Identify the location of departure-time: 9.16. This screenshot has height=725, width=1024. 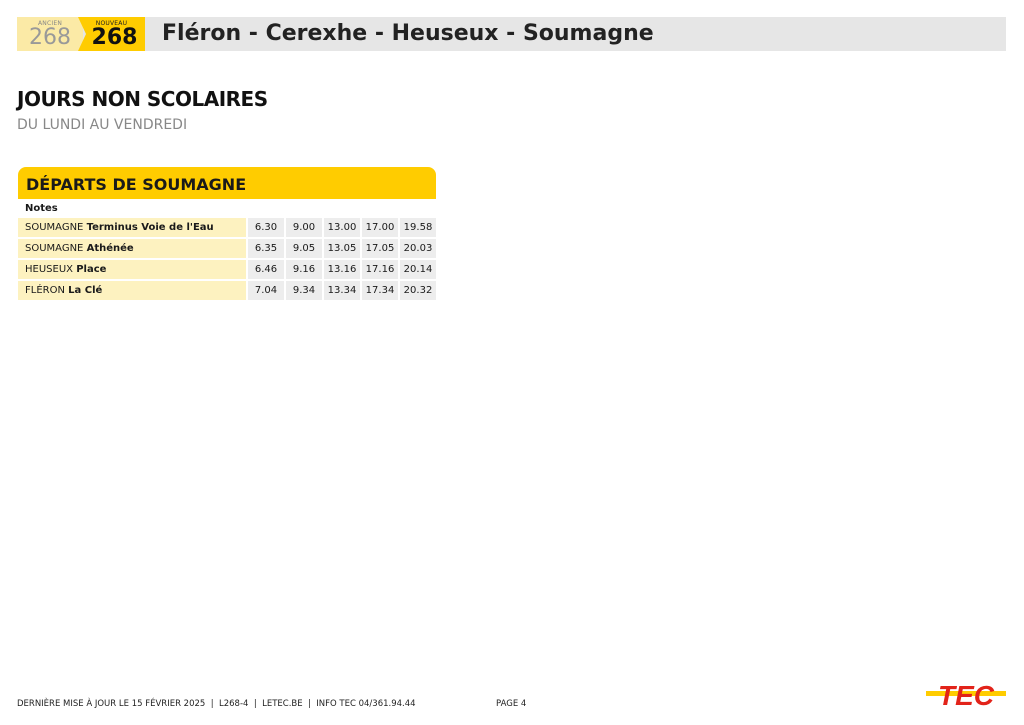
(303, 270).